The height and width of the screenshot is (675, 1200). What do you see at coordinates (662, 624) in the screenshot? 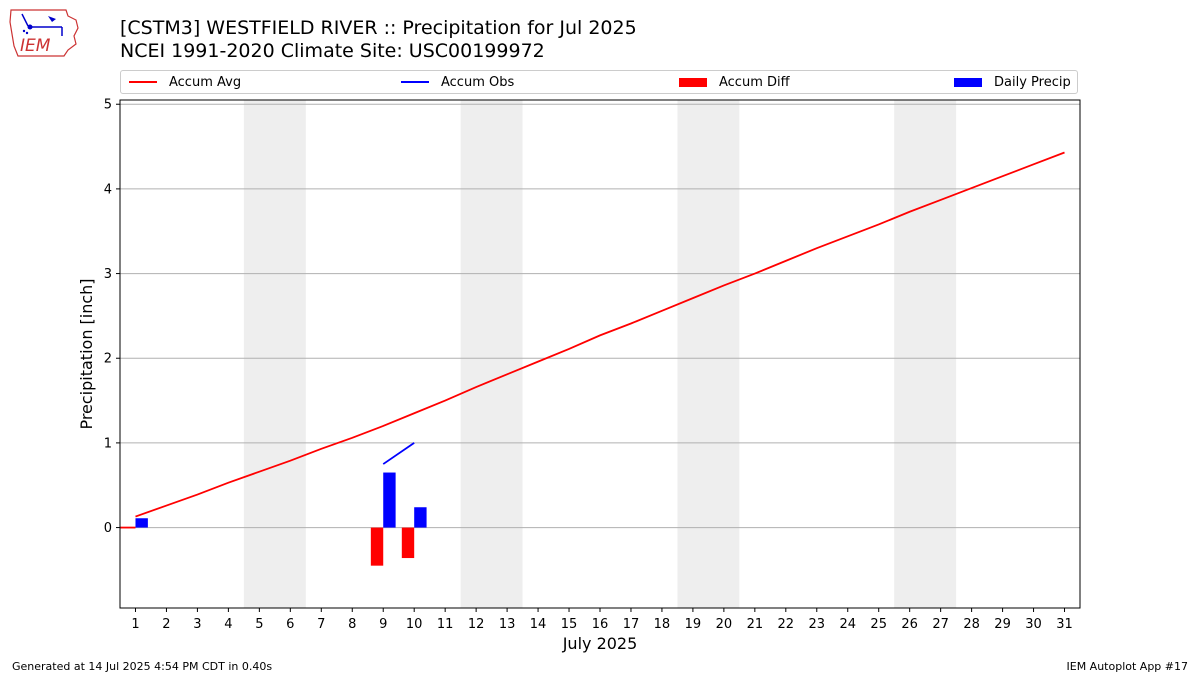
I see `x-tick-label-18: 18` at bounding box center [662, 624].